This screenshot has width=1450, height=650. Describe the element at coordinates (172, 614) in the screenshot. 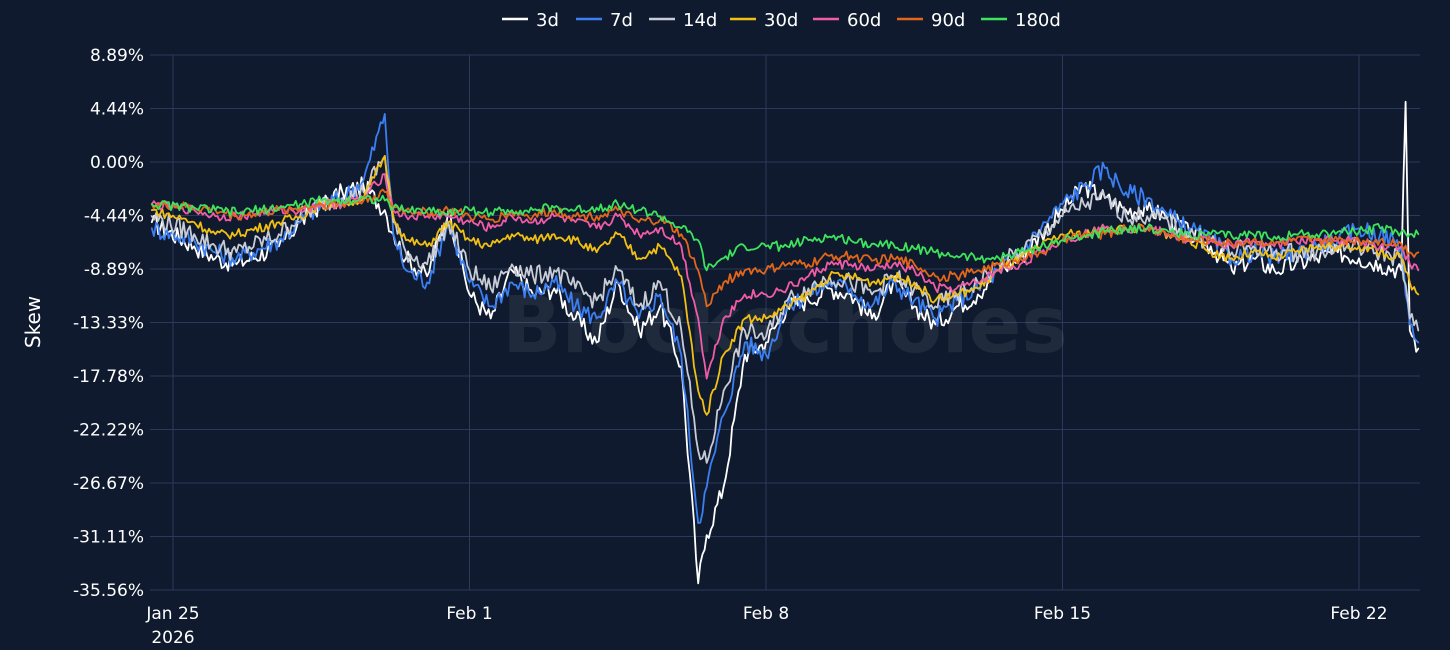

I see `x-tick-label: Jan 25` at that location.